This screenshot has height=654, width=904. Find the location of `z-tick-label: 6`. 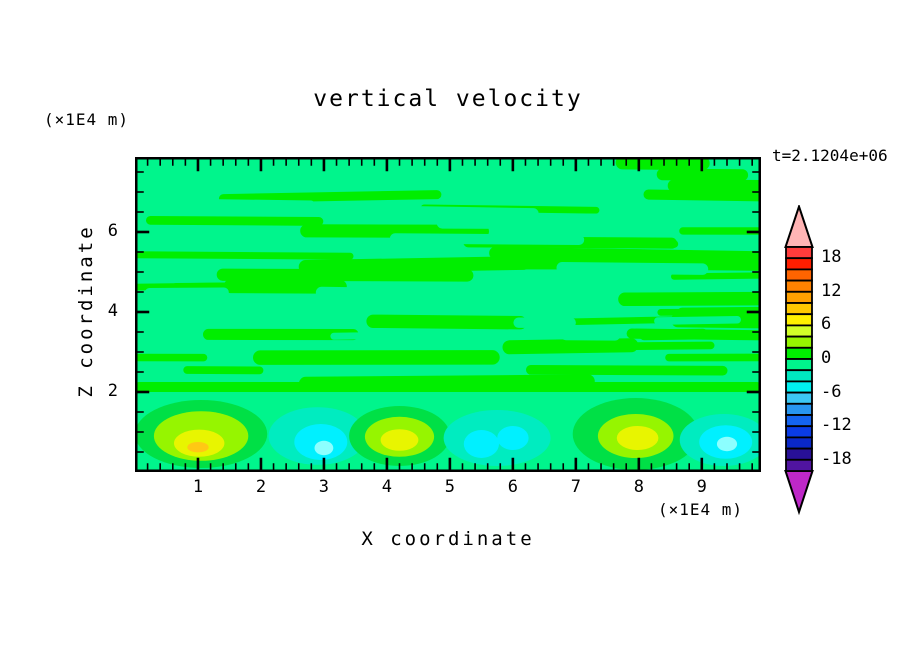

z-tick-label: 6 is located at coordinates (112, 231).